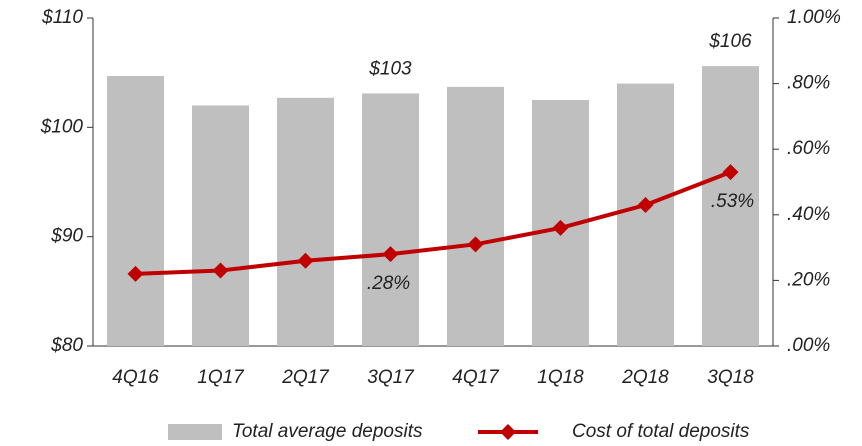 This screenshot has height=446, width=862. What do you see at coordinates (476, 377) in the screenshot?
I see `x-tick-label: 4Q17` at bounding box center [476, 377].